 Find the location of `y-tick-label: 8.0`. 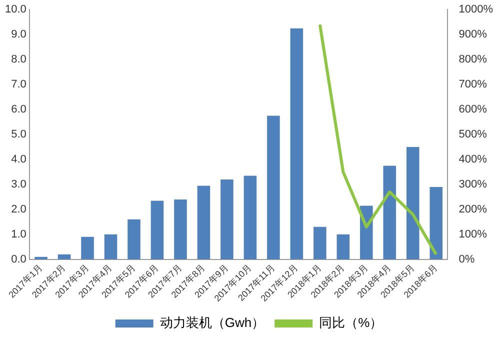

y-tick-label: 8.0 is located at coordinates (18, 60).